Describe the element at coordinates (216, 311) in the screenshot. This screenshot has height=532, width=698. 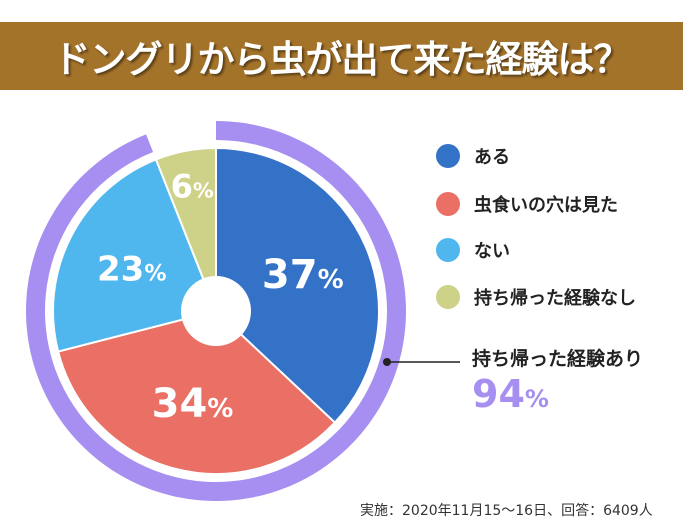
I see `donut-hole` at that location.